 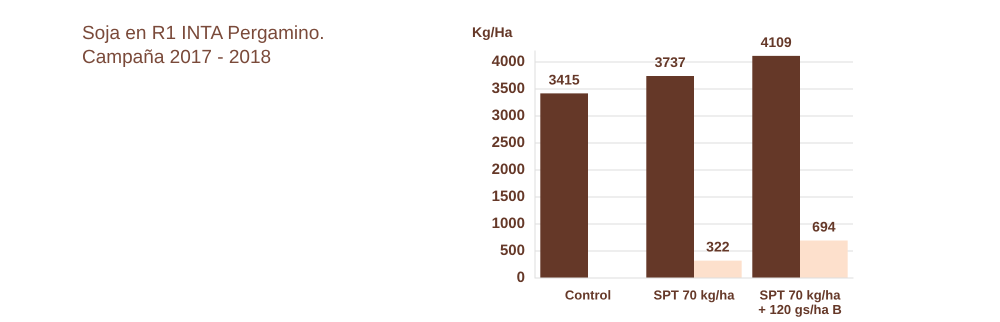 What do you see at coordinates (508, 143) in the screenshot?
I see `y-tick-label: 2500` at bounding box center [508, 143].